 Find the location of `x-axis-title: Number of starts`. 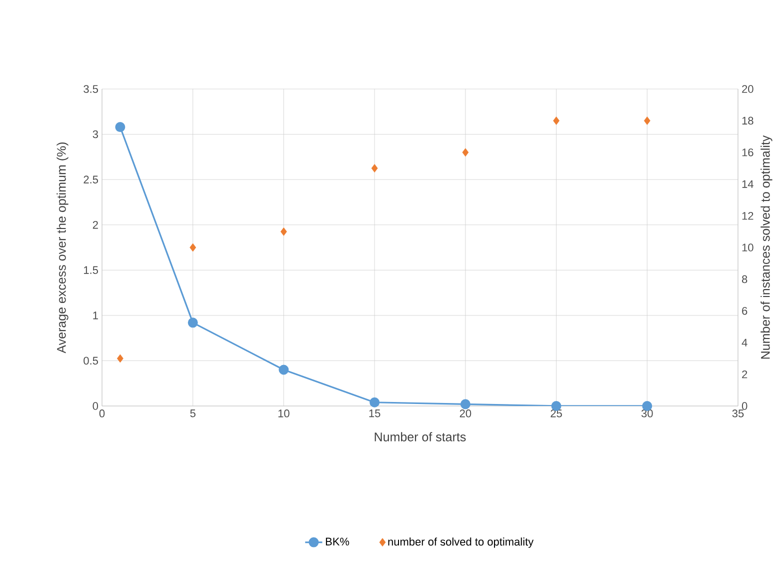

x-axis-title: Number of starts is located at coordinates (420, 437).